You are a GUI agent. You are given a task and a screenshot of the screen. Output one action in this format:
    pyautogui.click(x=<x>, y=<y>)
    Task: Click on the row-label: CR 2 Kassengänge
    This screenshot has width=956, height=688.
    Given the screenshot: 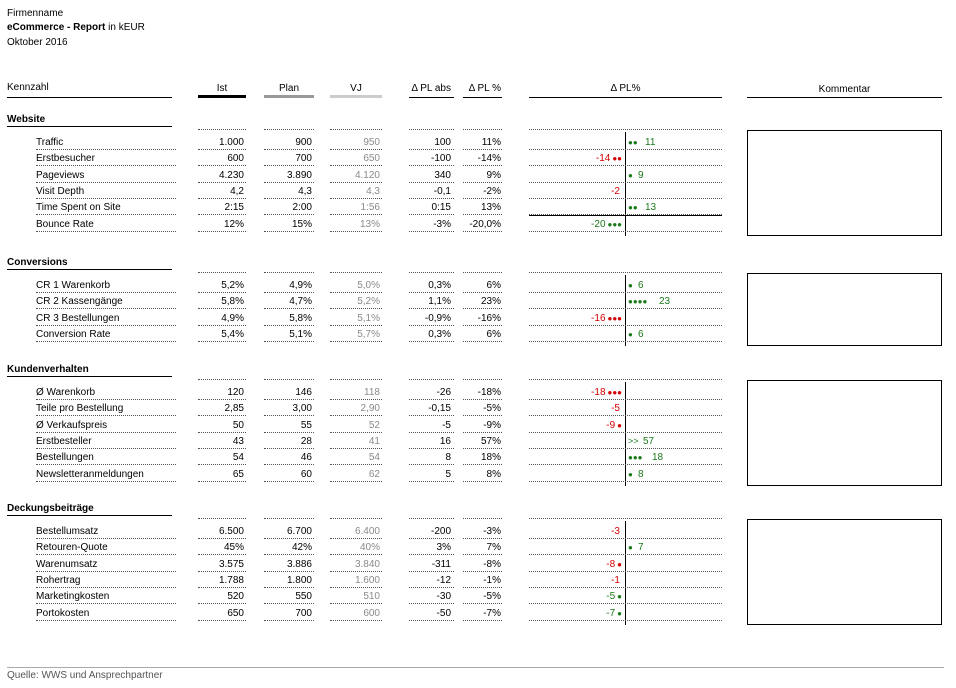 What is the action you would take?
    pyautogui.click(x=79, y=301)
    